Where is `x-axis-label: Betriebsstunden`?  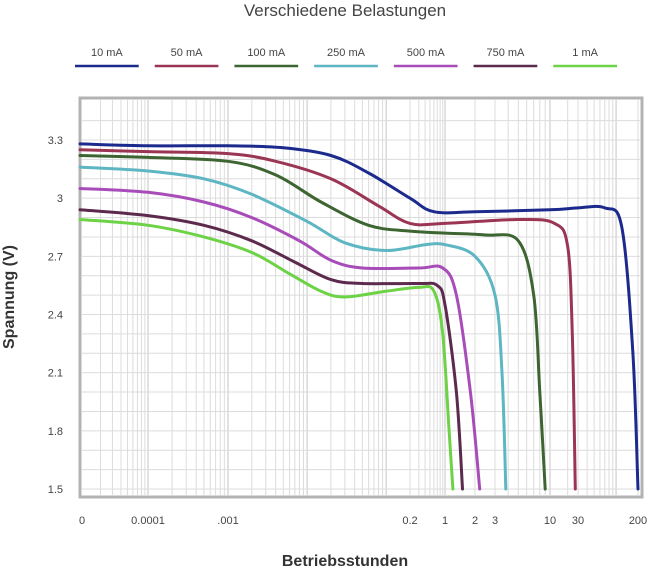 x-axis-label: Betriebsstunden is located at coordinates (345, 560).